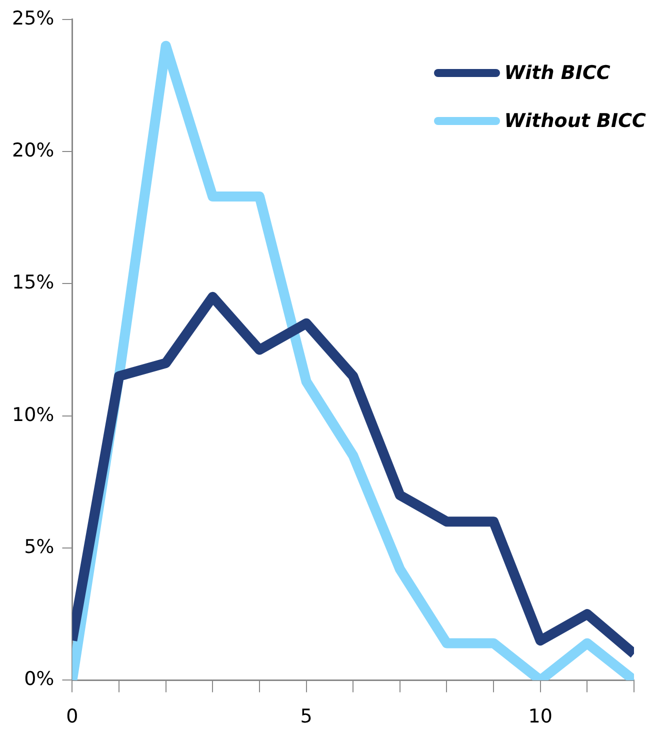 This screenshot has width=648, height=749. Describe the element at coordinates (39, 547) in the screenshot. I see `y-tick-label: 5%` at that location.